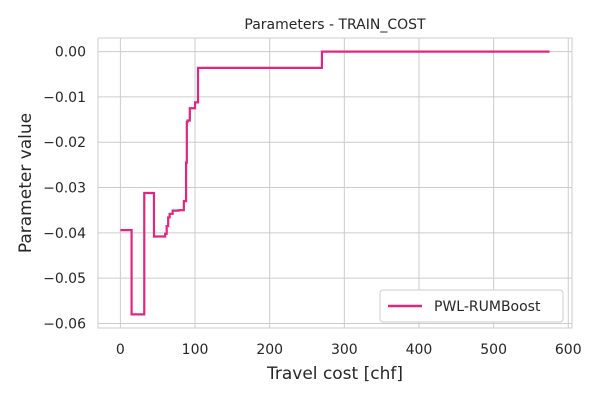  I want to click on x-tick-label: 300, so click(344, 350).